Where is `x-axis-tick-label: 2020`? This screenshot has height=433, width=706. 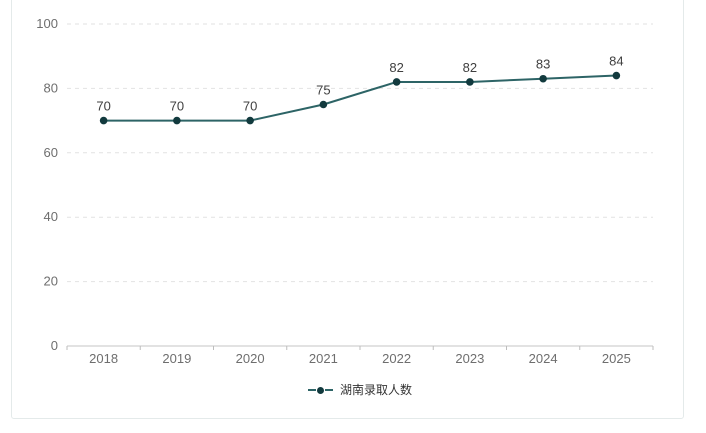
x-axis-tick-label: 2020 is located at coordinates (250, 358).